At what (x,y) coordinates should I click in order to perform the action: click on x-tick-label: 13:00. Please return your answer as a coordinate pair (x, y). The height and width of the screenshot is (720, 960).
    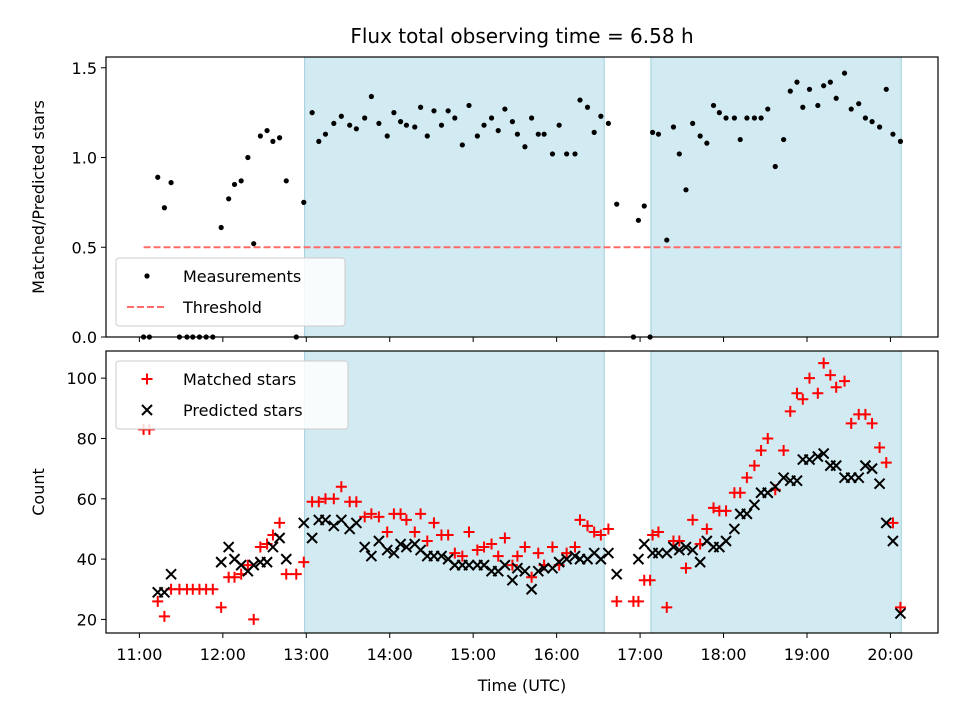
    Looking at the image, I should click on (306, 654).